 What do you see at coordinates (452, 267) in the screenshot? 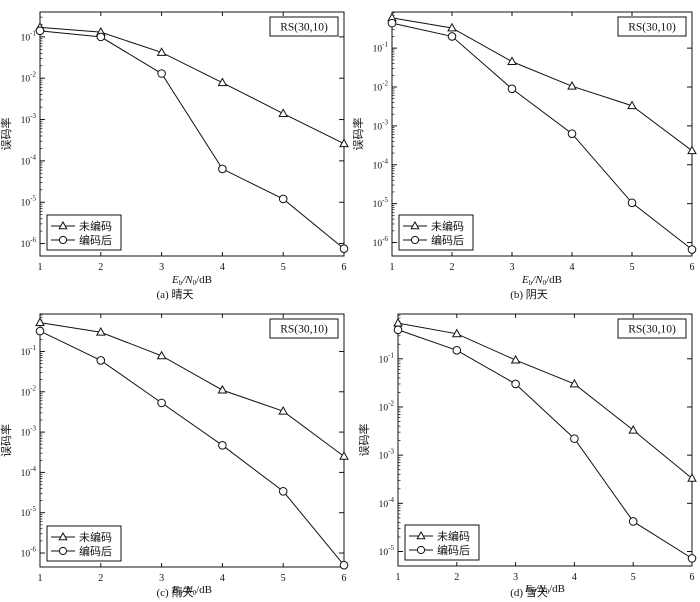
I see `chart-b-x-tick-label: 2` at bounding box center [452, 267].